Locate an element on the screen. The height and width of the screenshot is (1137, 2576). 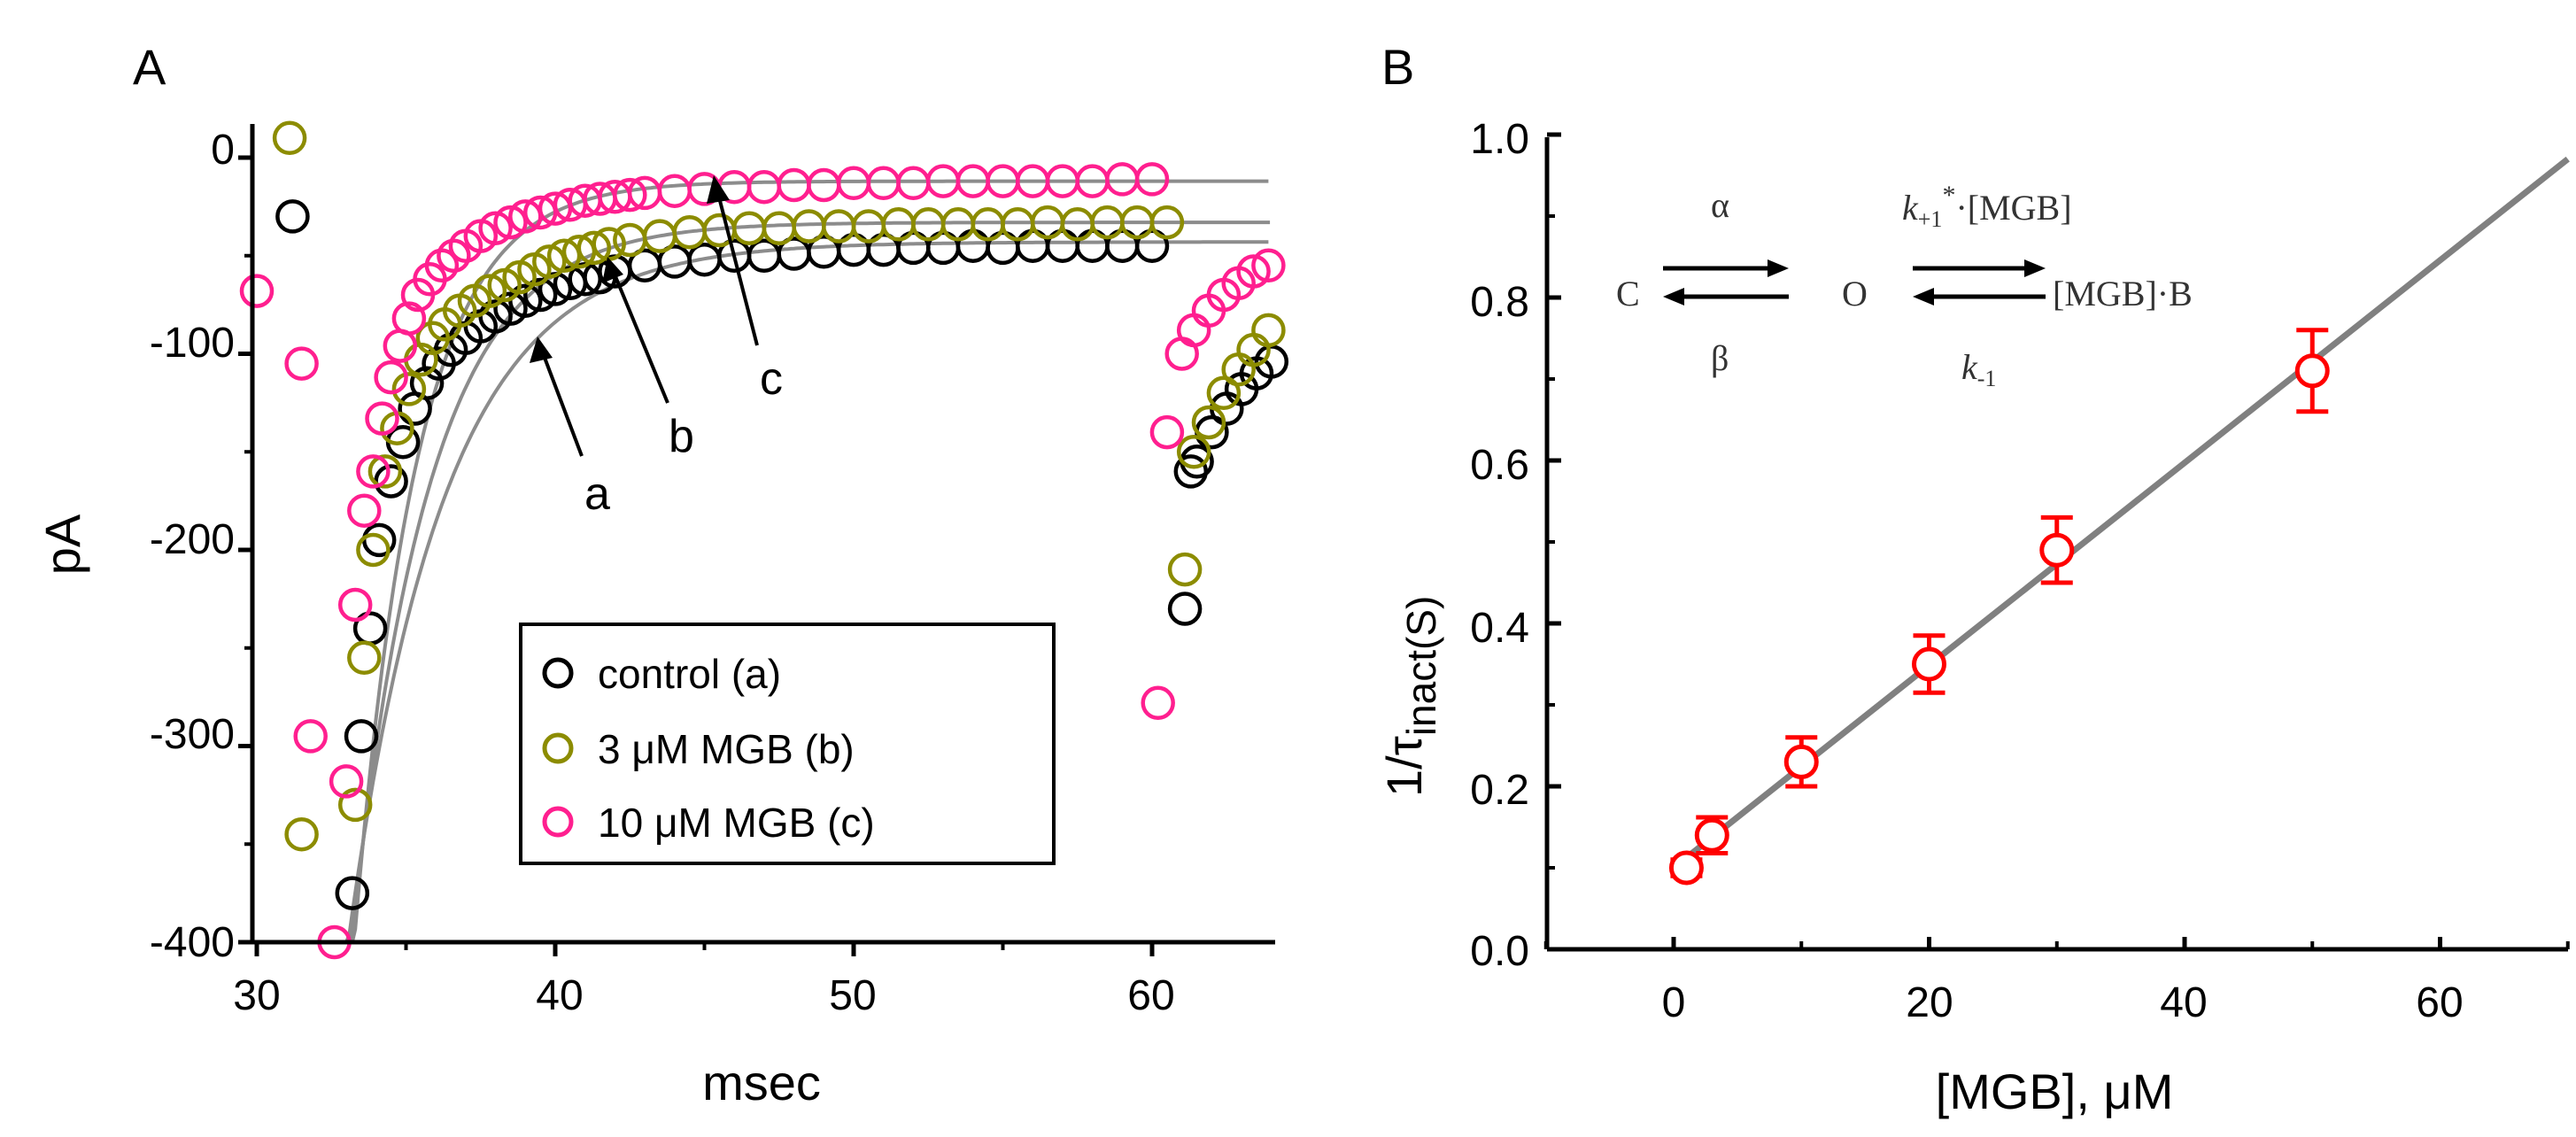
panel-b-y-tick-label: 0.8 is located at coordinates (1499, 302).